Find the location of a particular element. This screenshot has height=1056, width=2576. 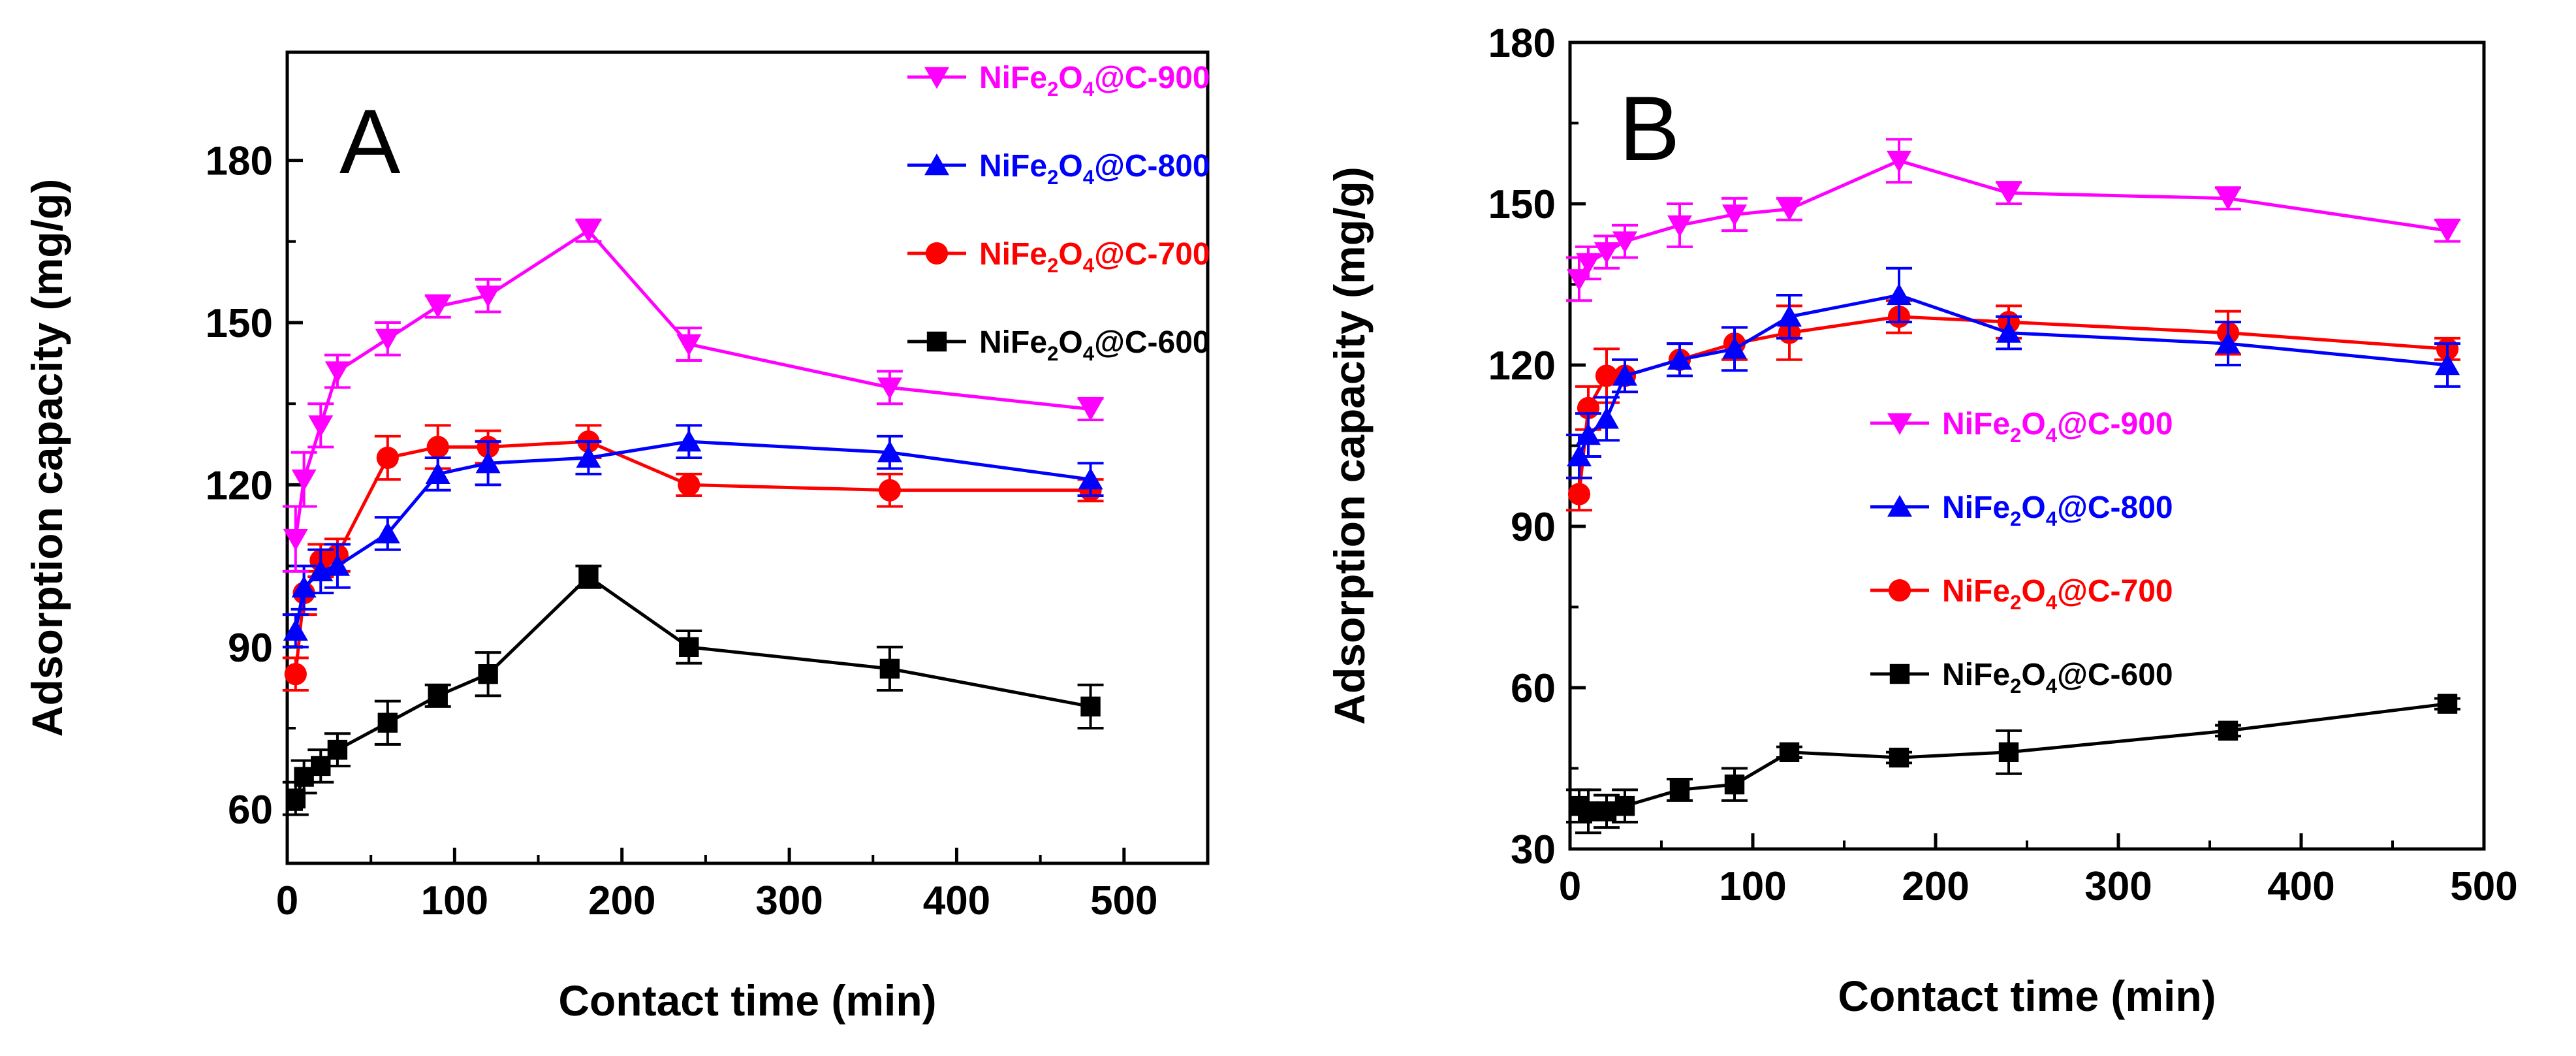

legend-item: NiFe2O4@C-900 is located at coordinates (2021, 427).